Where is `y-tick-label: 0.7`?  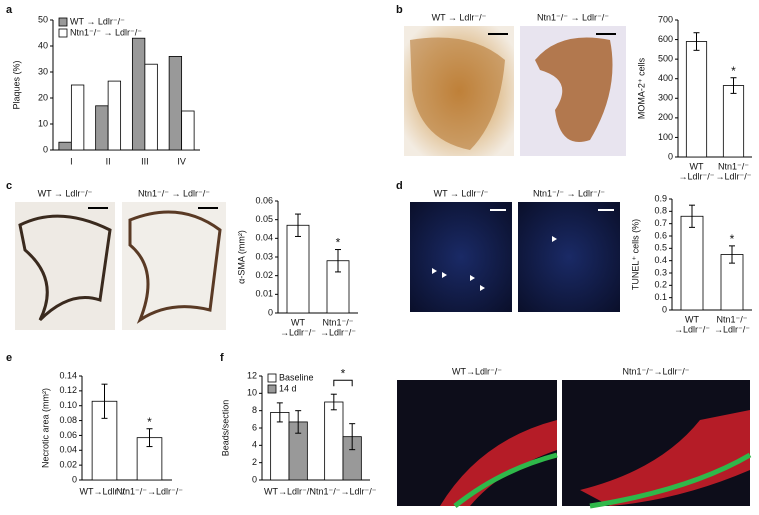
y-tick-label: 0.7 is located at coordinates (660, 223).